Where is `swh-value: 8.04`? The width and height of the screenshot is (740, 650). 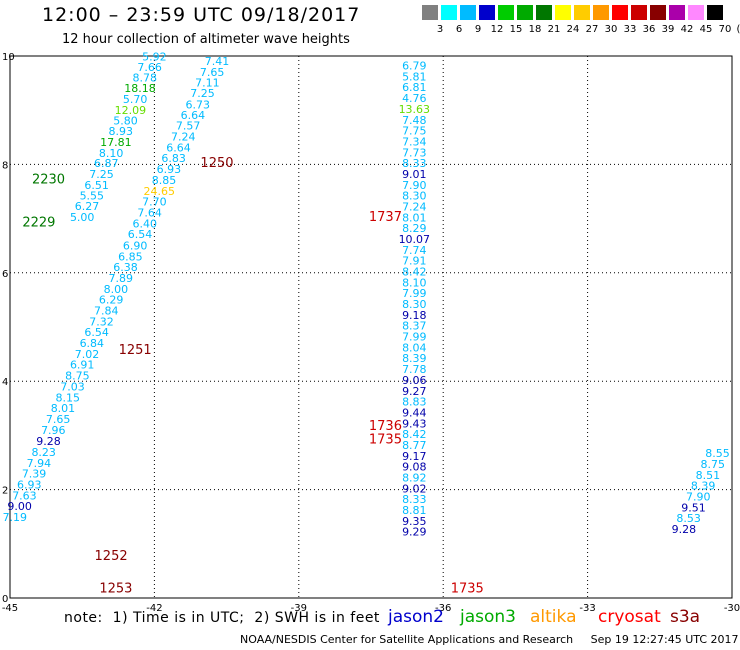 swh-value: 8.04 is located at coordinates (414, 347).